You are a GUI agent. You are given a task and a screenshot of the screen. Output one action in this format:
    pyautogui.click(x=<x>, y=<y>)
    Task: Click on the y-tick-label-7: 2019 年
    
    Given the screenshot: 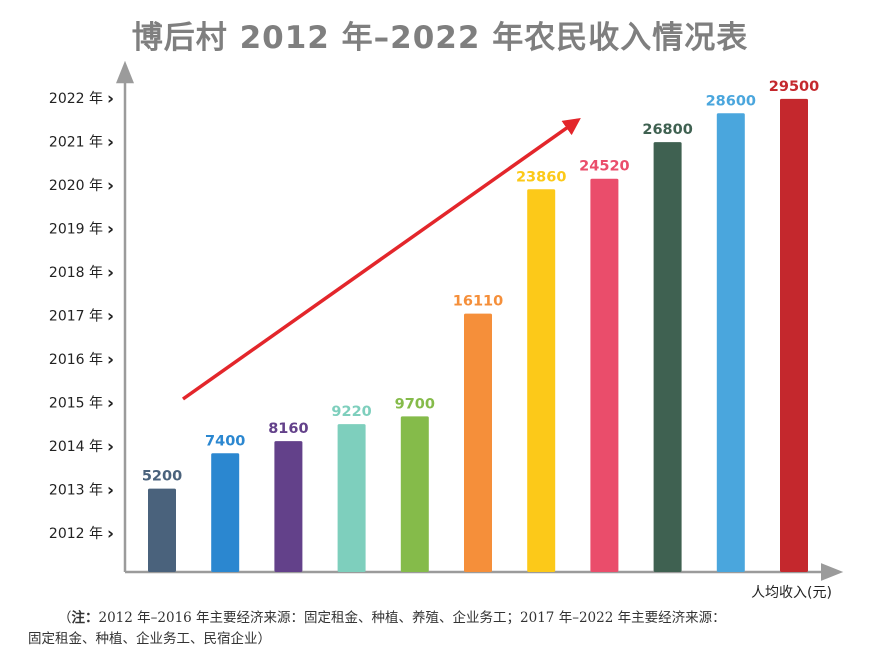 What is the action you would take?
    pyautogui.click(x=76, y=230)
    